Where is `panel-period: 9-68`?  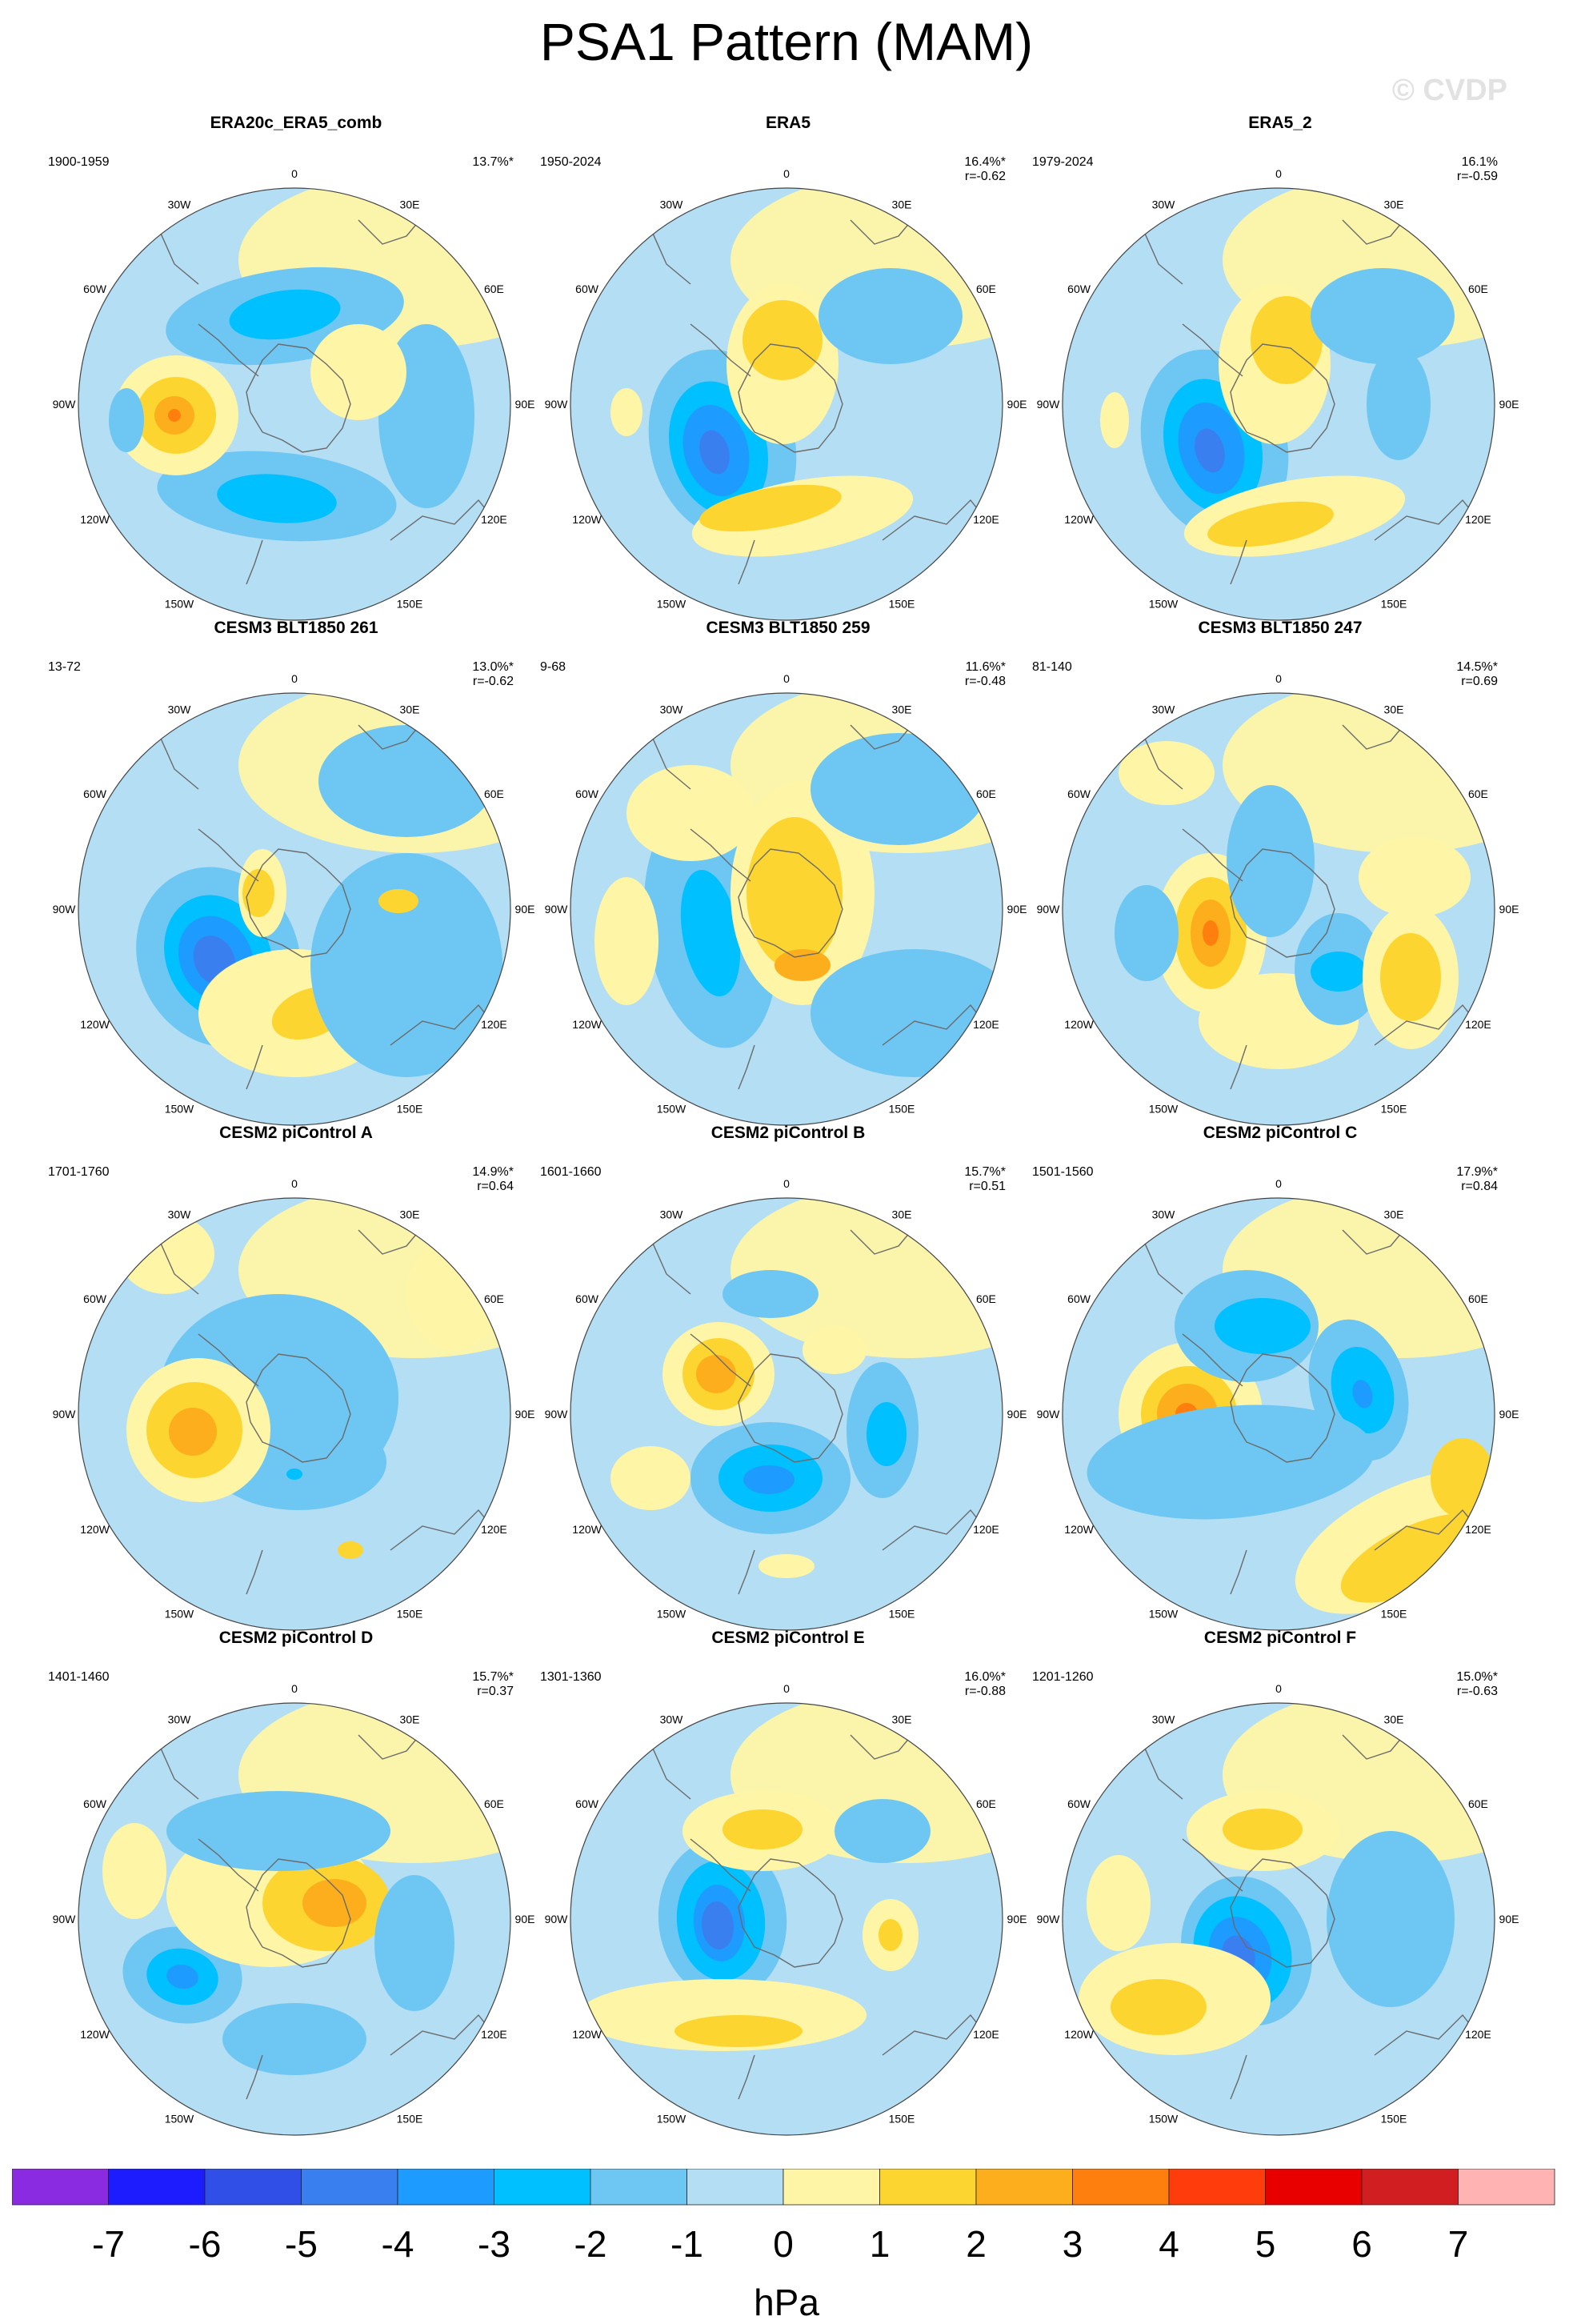 panel-period: 9-68 is located at coordinates (553, 667).